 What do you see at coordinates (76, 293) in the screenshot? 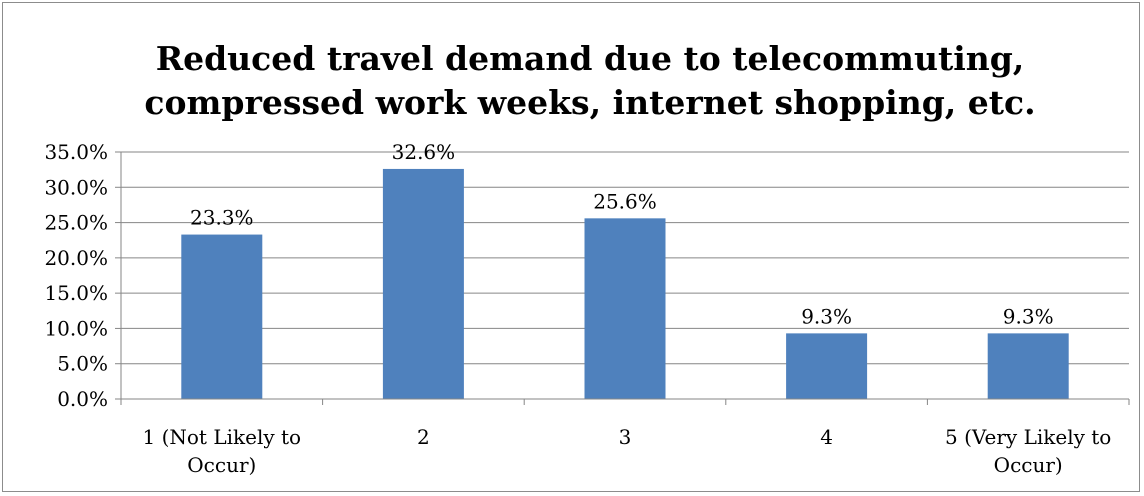
I see `y-tick-label: 15.0%` at bounding box center [76, 293].